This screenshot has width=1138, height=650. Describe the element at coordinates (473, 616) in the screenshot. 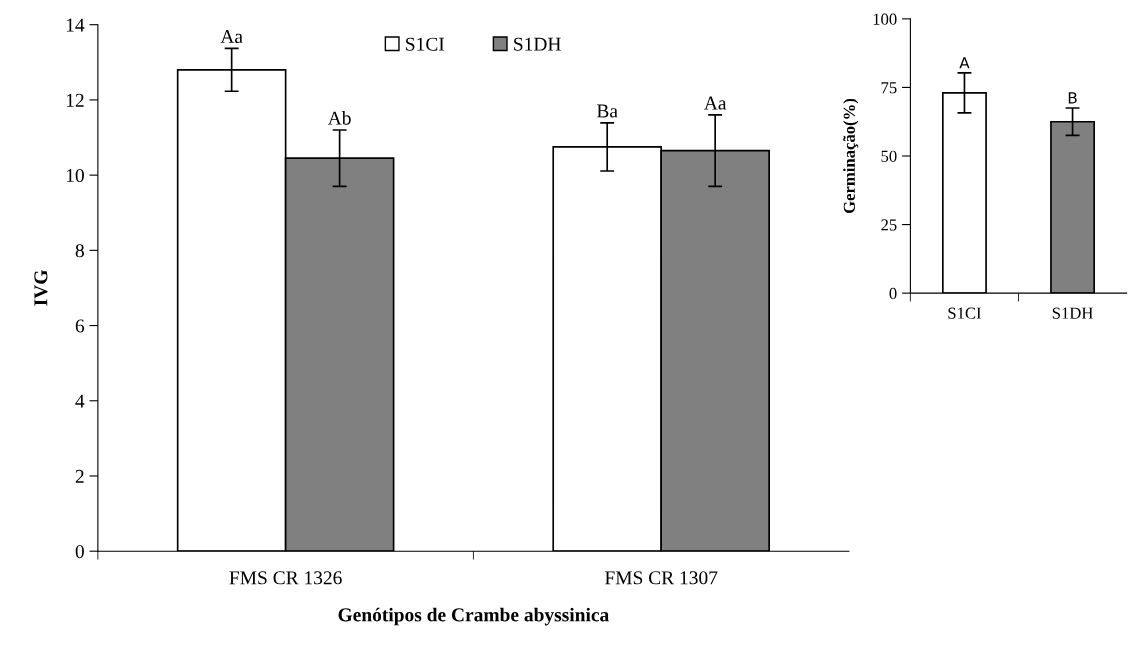

I see `x-axis-title: Genótipos de Crambe abyssinica` at that location.